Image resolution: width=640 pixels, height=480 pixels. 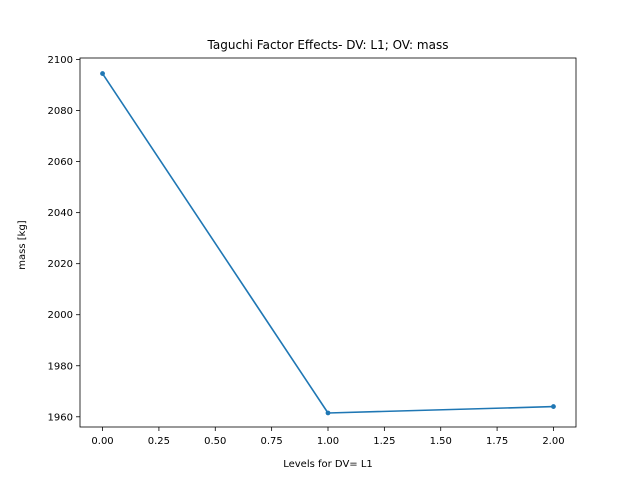 What do you see at coordinates (60, 213) in the screenshot?
I see `y-tick-label: 2040` at bounding box center [60, 213].